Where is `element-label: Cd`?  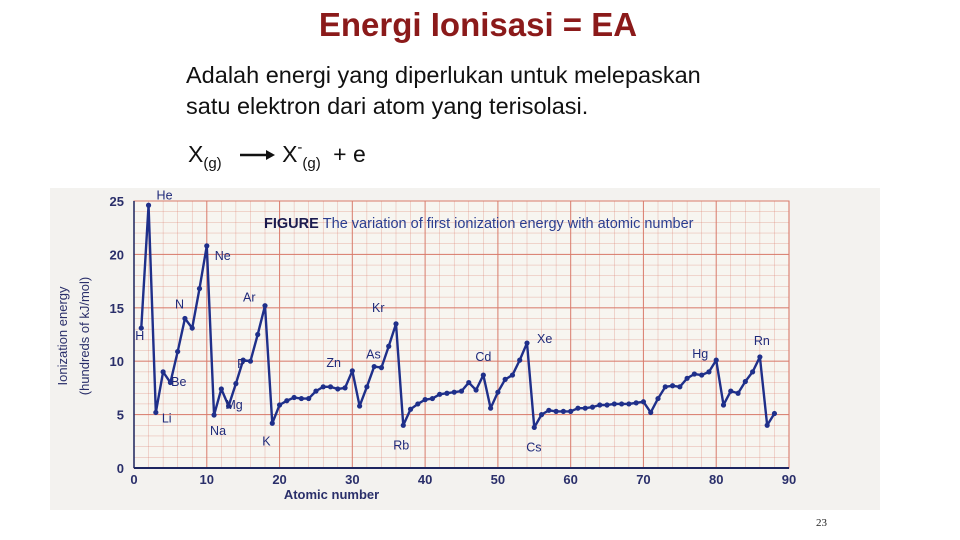
element-label: Cd is located at coordinates (483, 357).